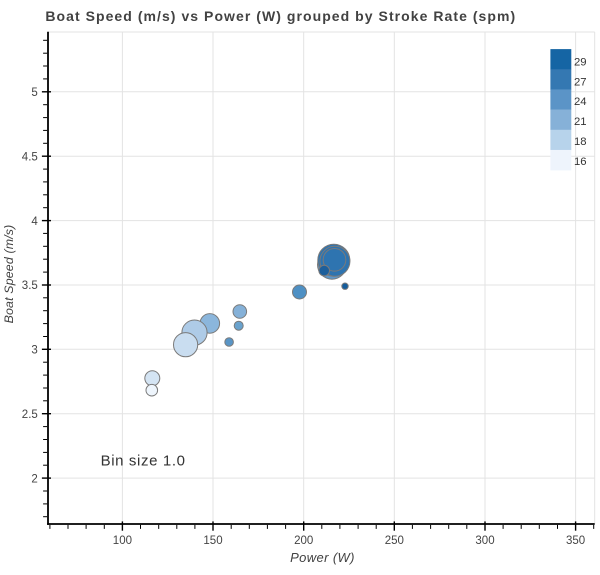 The width and height of the screenshot is (600, 575). Describe the element at coordinates (580, 142) in the screenshot. I see `svg-text: 18` at that location.